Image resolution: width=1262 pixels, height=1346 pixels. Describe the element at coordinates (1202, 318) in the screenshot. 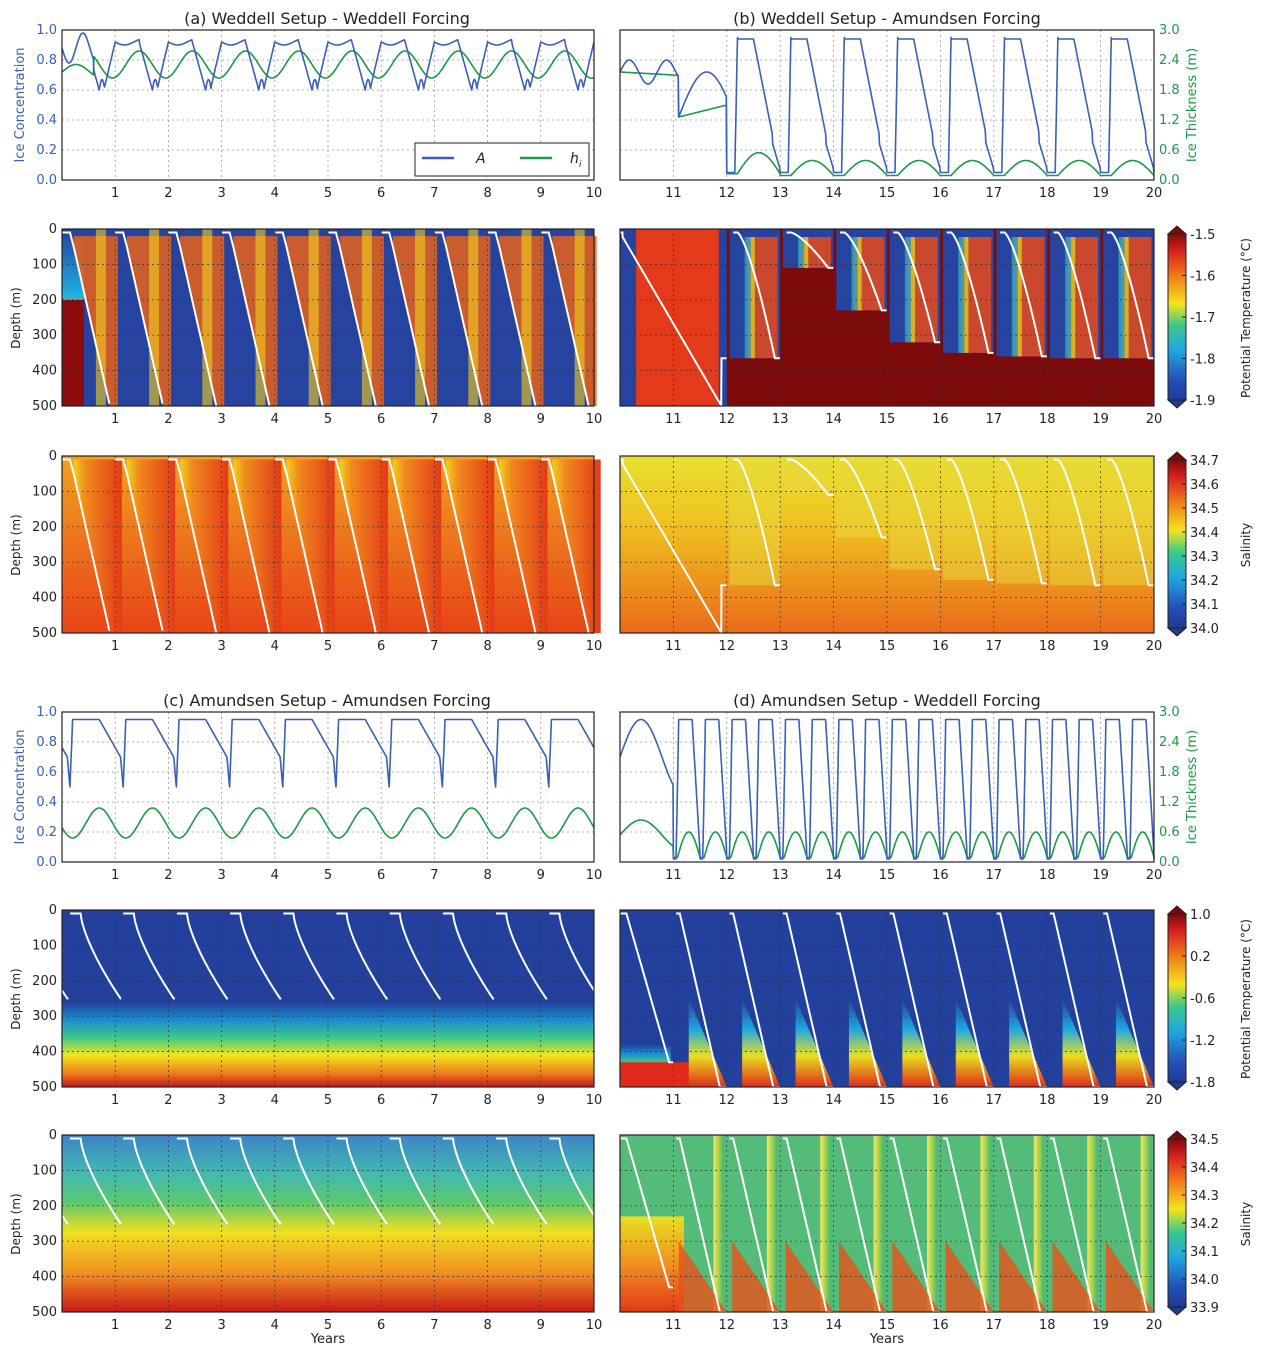

I see `colorbar-tick-label: -1.7` at that location.